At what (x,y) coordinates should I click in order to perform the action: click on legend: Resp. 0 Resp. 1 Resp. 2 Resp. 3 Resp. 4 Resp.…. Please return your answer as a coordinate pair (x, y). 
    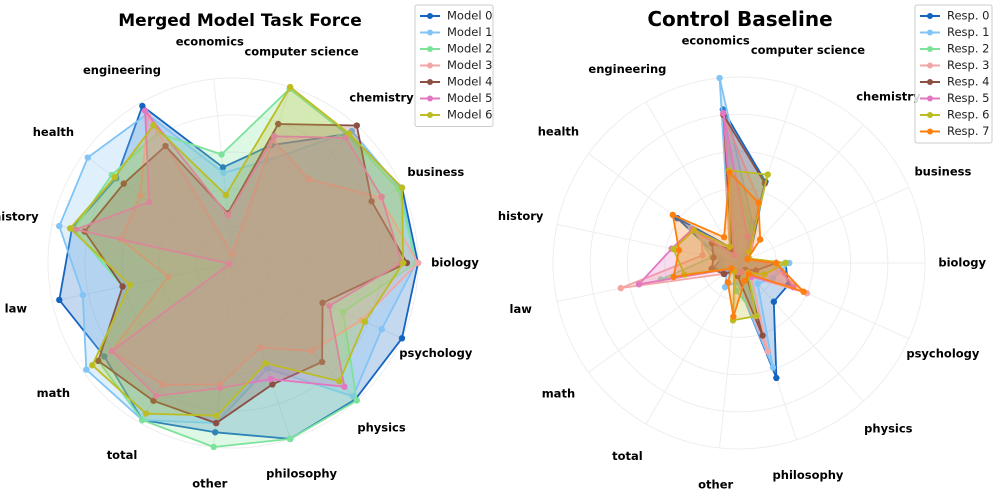
    Looking at the image, I should click on (953, 74).